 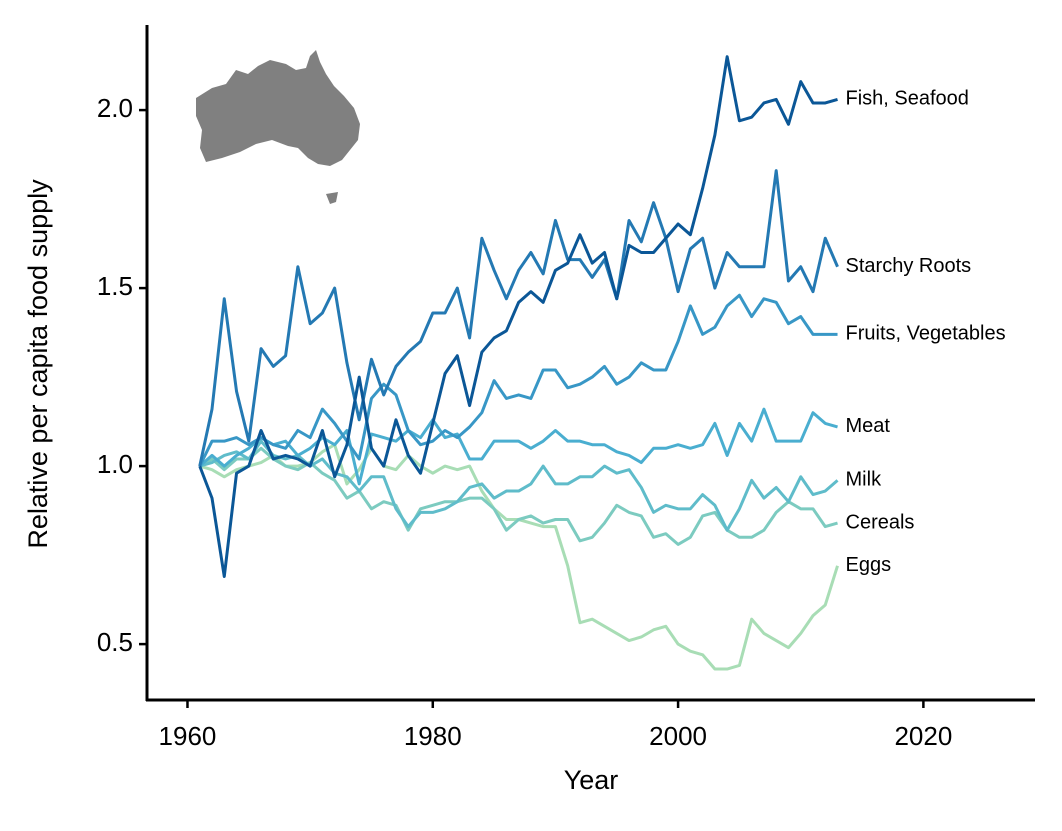 I want to click on series-label: Fruits, Vegetables, so click(x=926, y=334).